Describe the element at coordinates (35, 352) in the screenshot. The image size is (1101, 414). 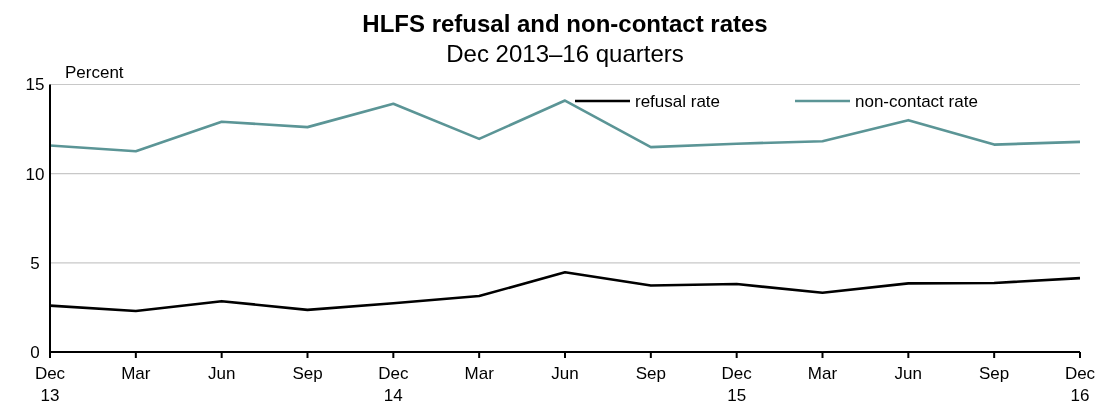
I see `y-tick-label: 0` at that location.